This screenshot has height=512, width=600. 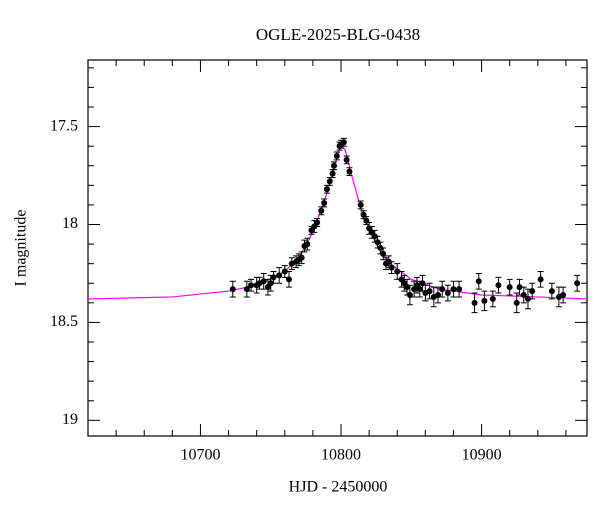 What do you see at coordinates (70, 419) in the screenshot?
I see `y-tick-label: 19` at bounding box center [70, 419].